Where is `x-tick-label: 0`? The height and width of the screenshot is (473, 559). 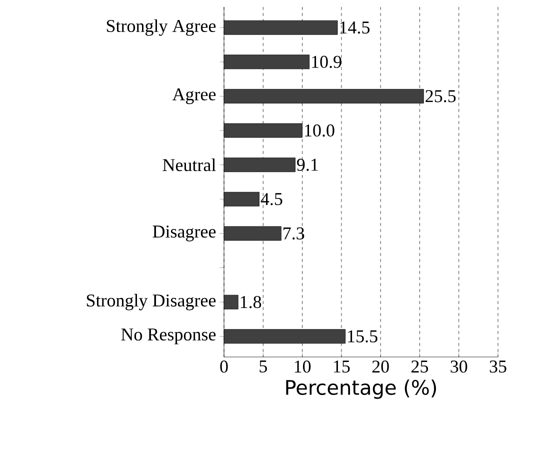
x-tick-label: 0 is located at coordinates (224, 366).